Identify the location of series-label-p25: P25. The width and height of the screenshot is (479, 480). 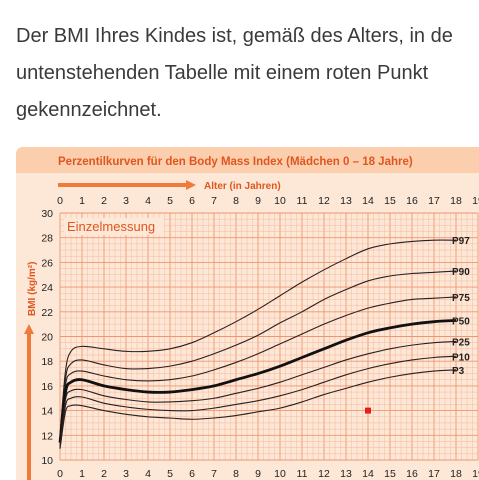
(461, 342).